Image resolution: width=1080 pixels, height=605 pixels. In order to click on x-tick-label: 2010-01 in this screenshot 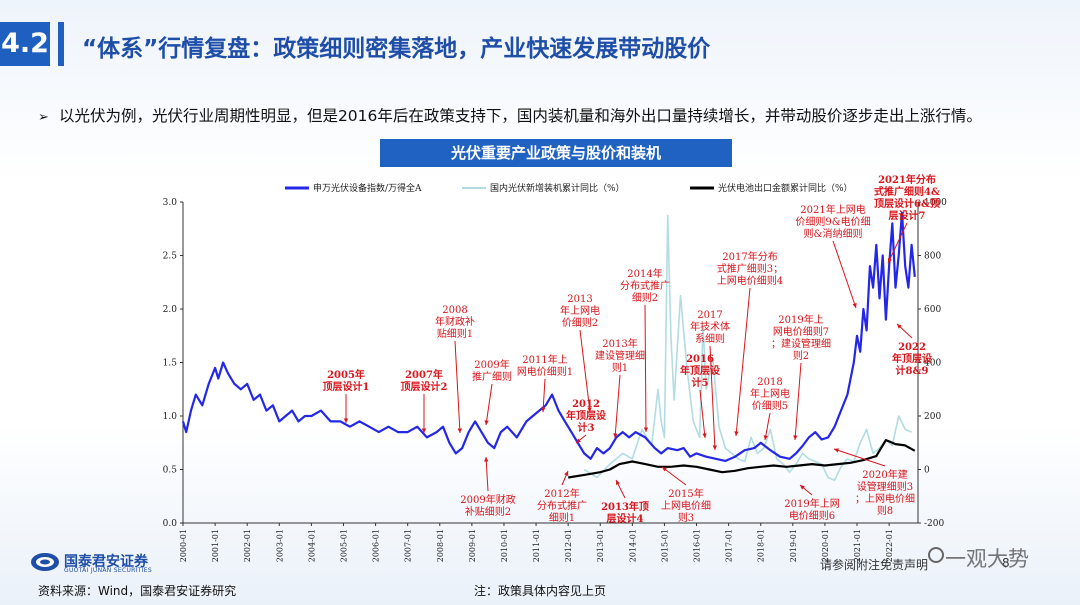, I will do `click(504, 545)`.